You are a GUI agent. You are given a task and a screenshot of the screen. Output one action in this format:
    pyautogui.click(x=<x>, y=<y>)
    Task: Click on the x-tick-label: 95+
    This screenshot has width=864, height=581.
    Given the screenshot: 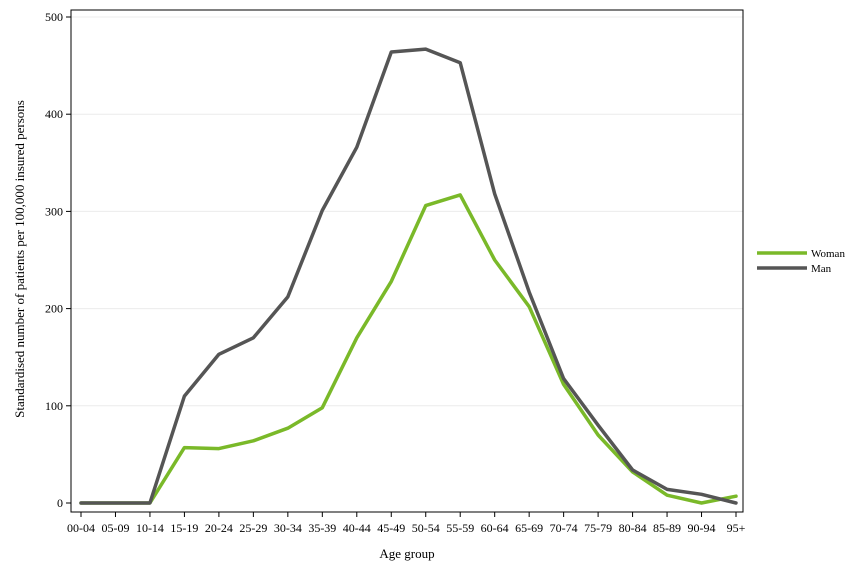 What is the action you would take?
    pyautogui.click(x=736, y=528)
    